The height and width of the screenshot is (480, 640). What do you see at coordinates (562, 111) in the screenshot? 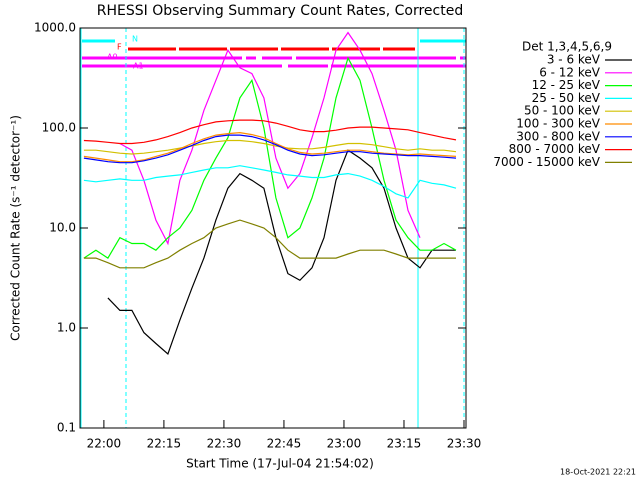
I see `legend-label: 50 - 100 keV` at bounding box center [562, 111].